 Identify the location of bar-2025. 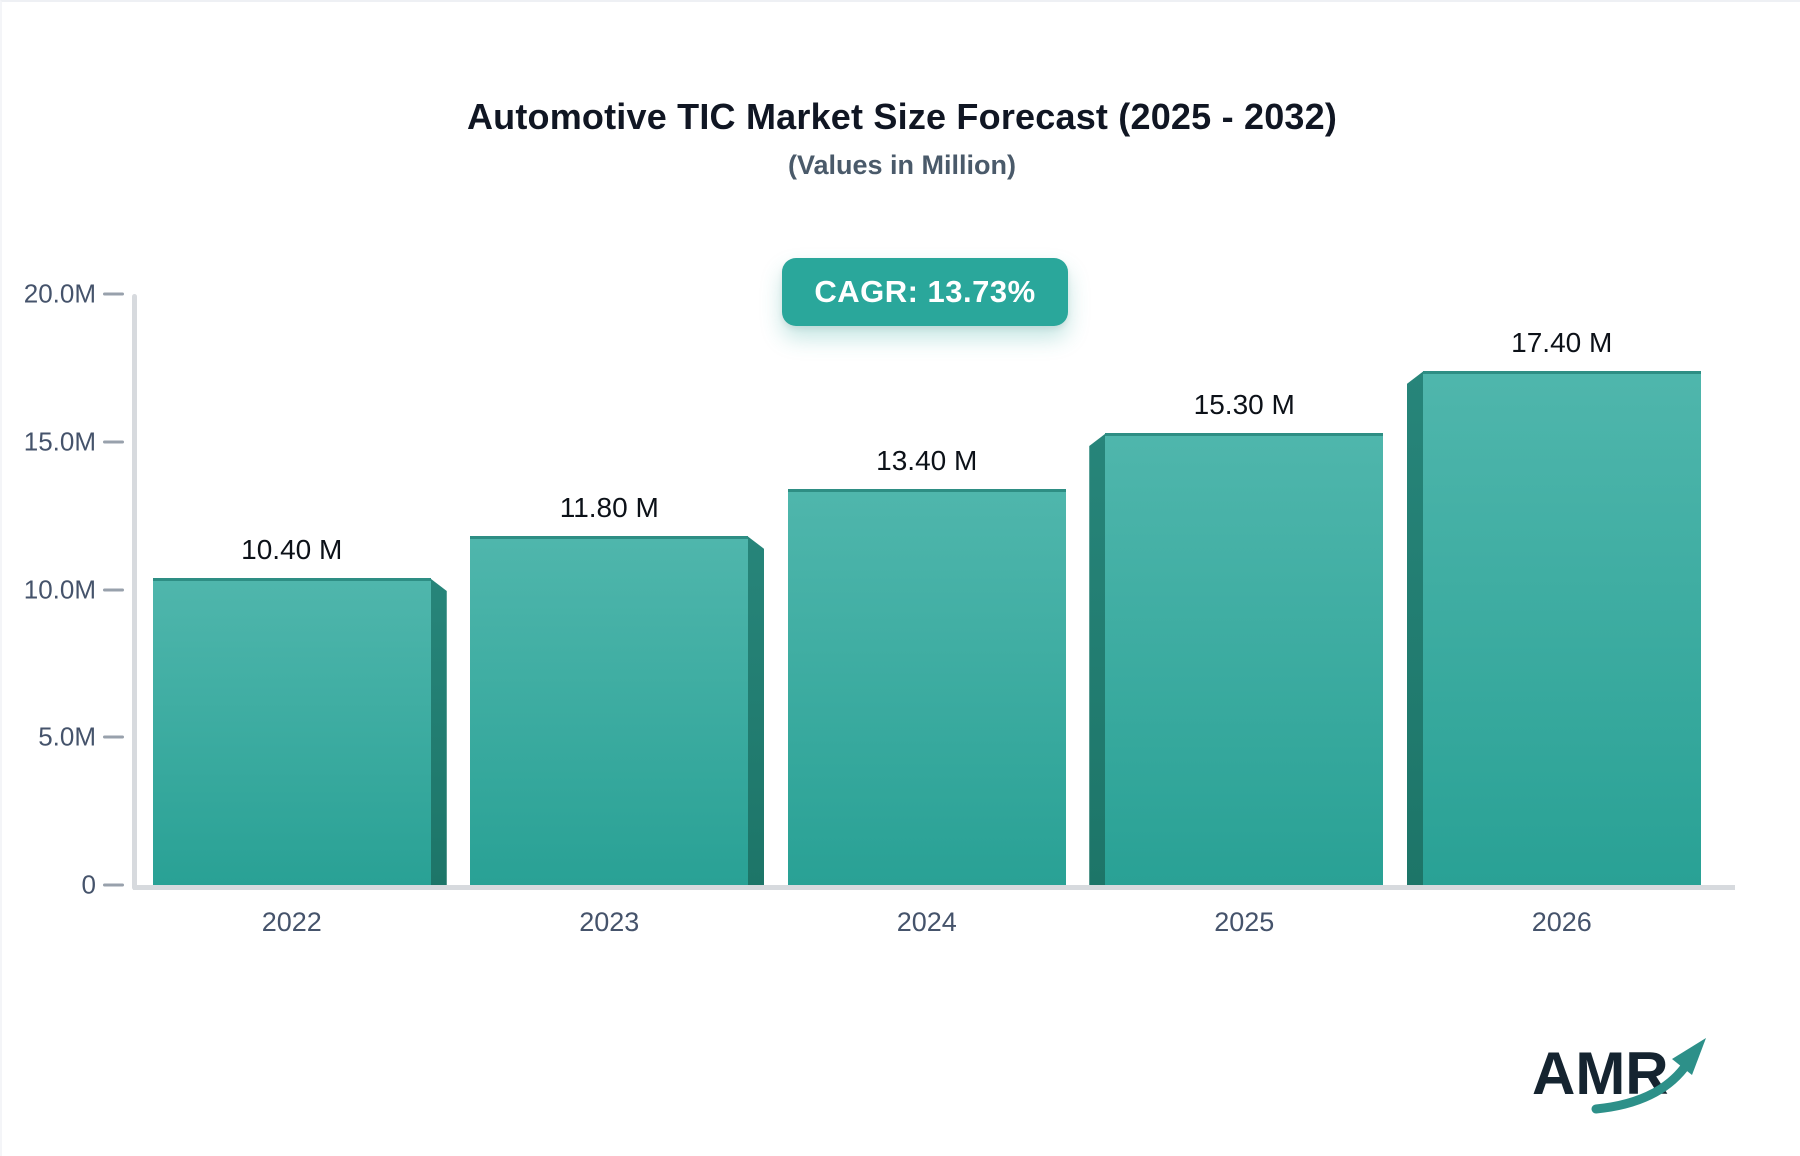
(1244, 659).